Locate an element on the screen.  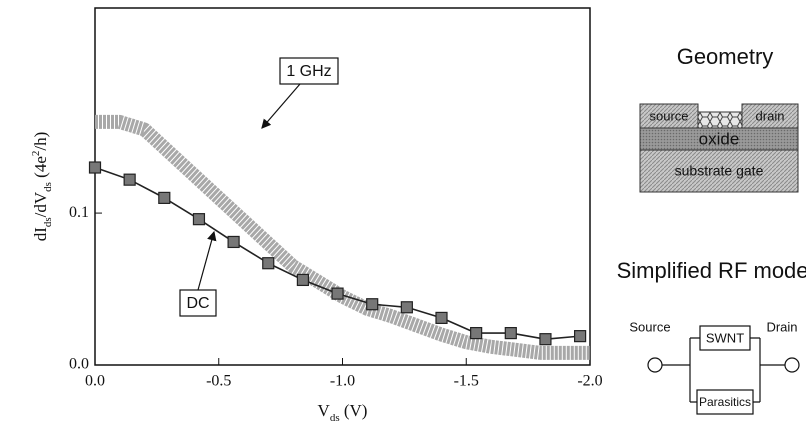
nanotube is located at coordinates (720, 120).